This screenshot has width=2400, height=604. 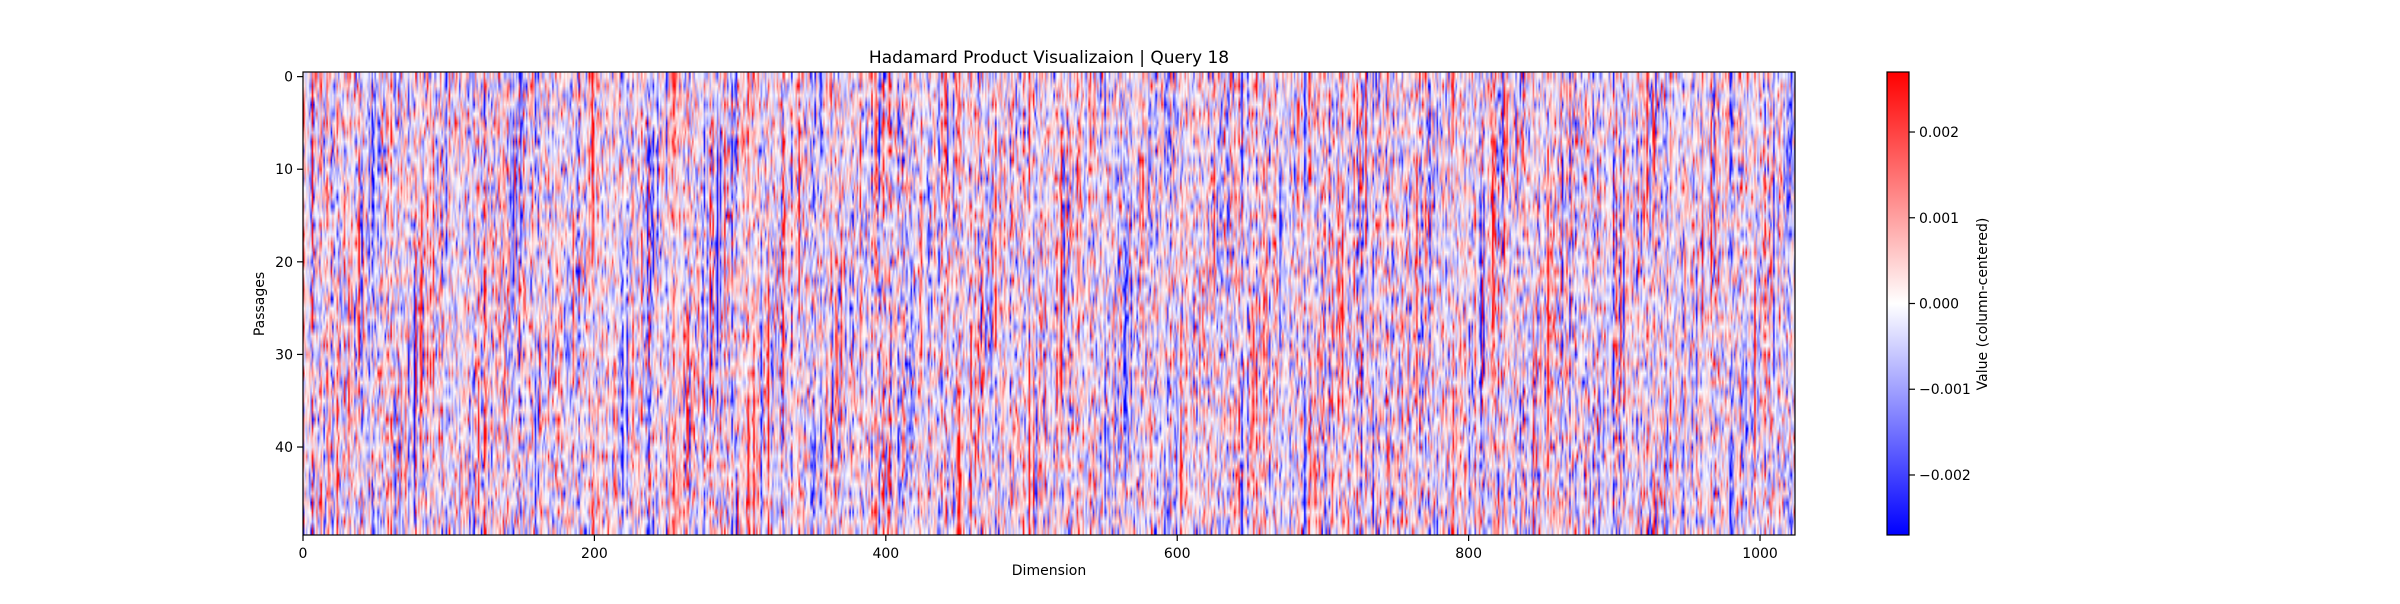 I want to click on y-tick-label: 0, so click(x=288, y=78).